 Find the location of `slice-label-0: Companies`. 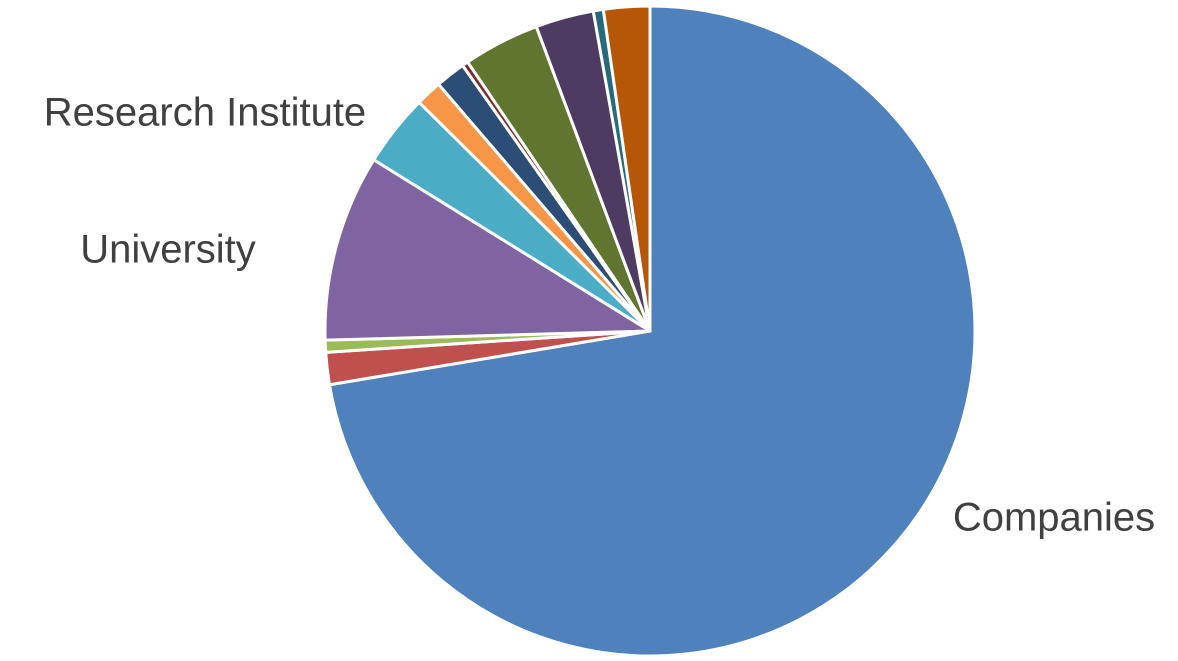

slice-label-0: Companies is located at coordinates (1054, 518).